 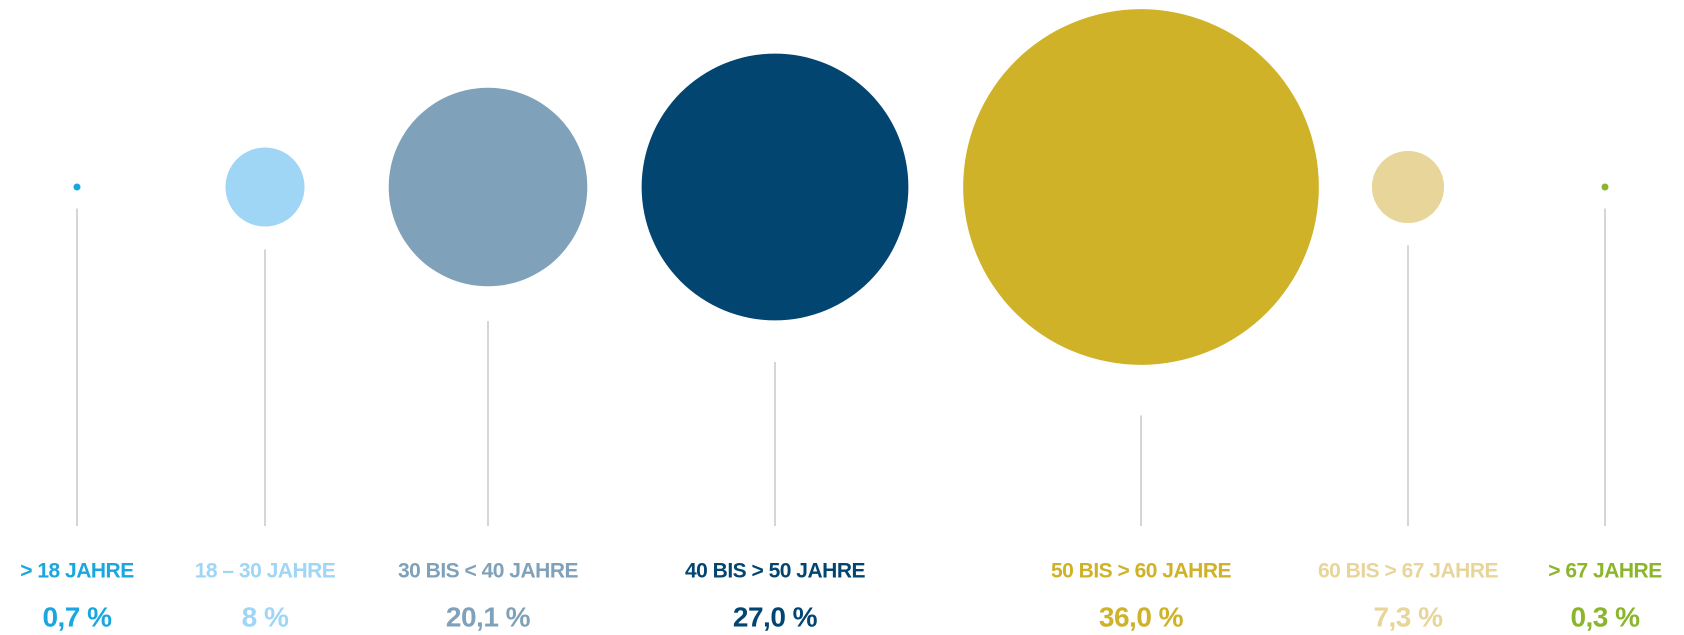 I want to click on category-label: 18 – 30 JAHRE, so click(x=265, y=571).